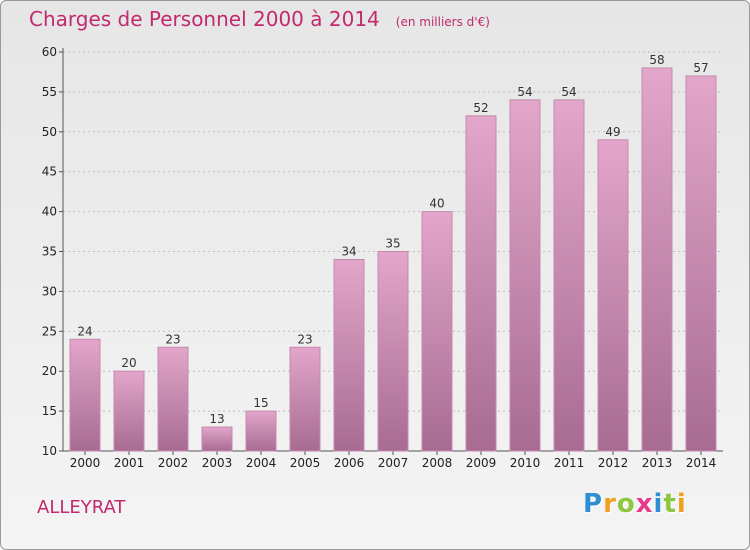 This screenshot has height=550, width=750. I want to click on unit-label: (en milliers d'€), so click(442, 22).